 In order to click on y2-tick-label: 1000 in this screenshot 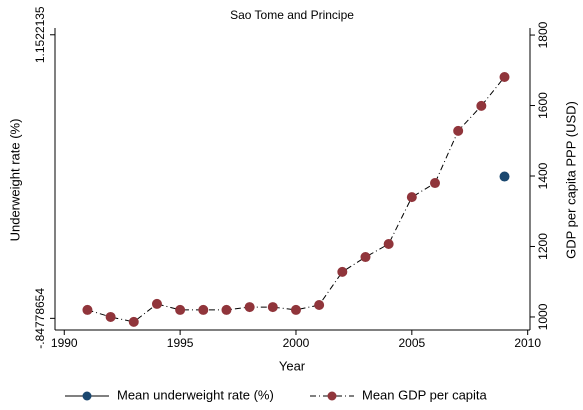, I will do `click(543, 316)`.